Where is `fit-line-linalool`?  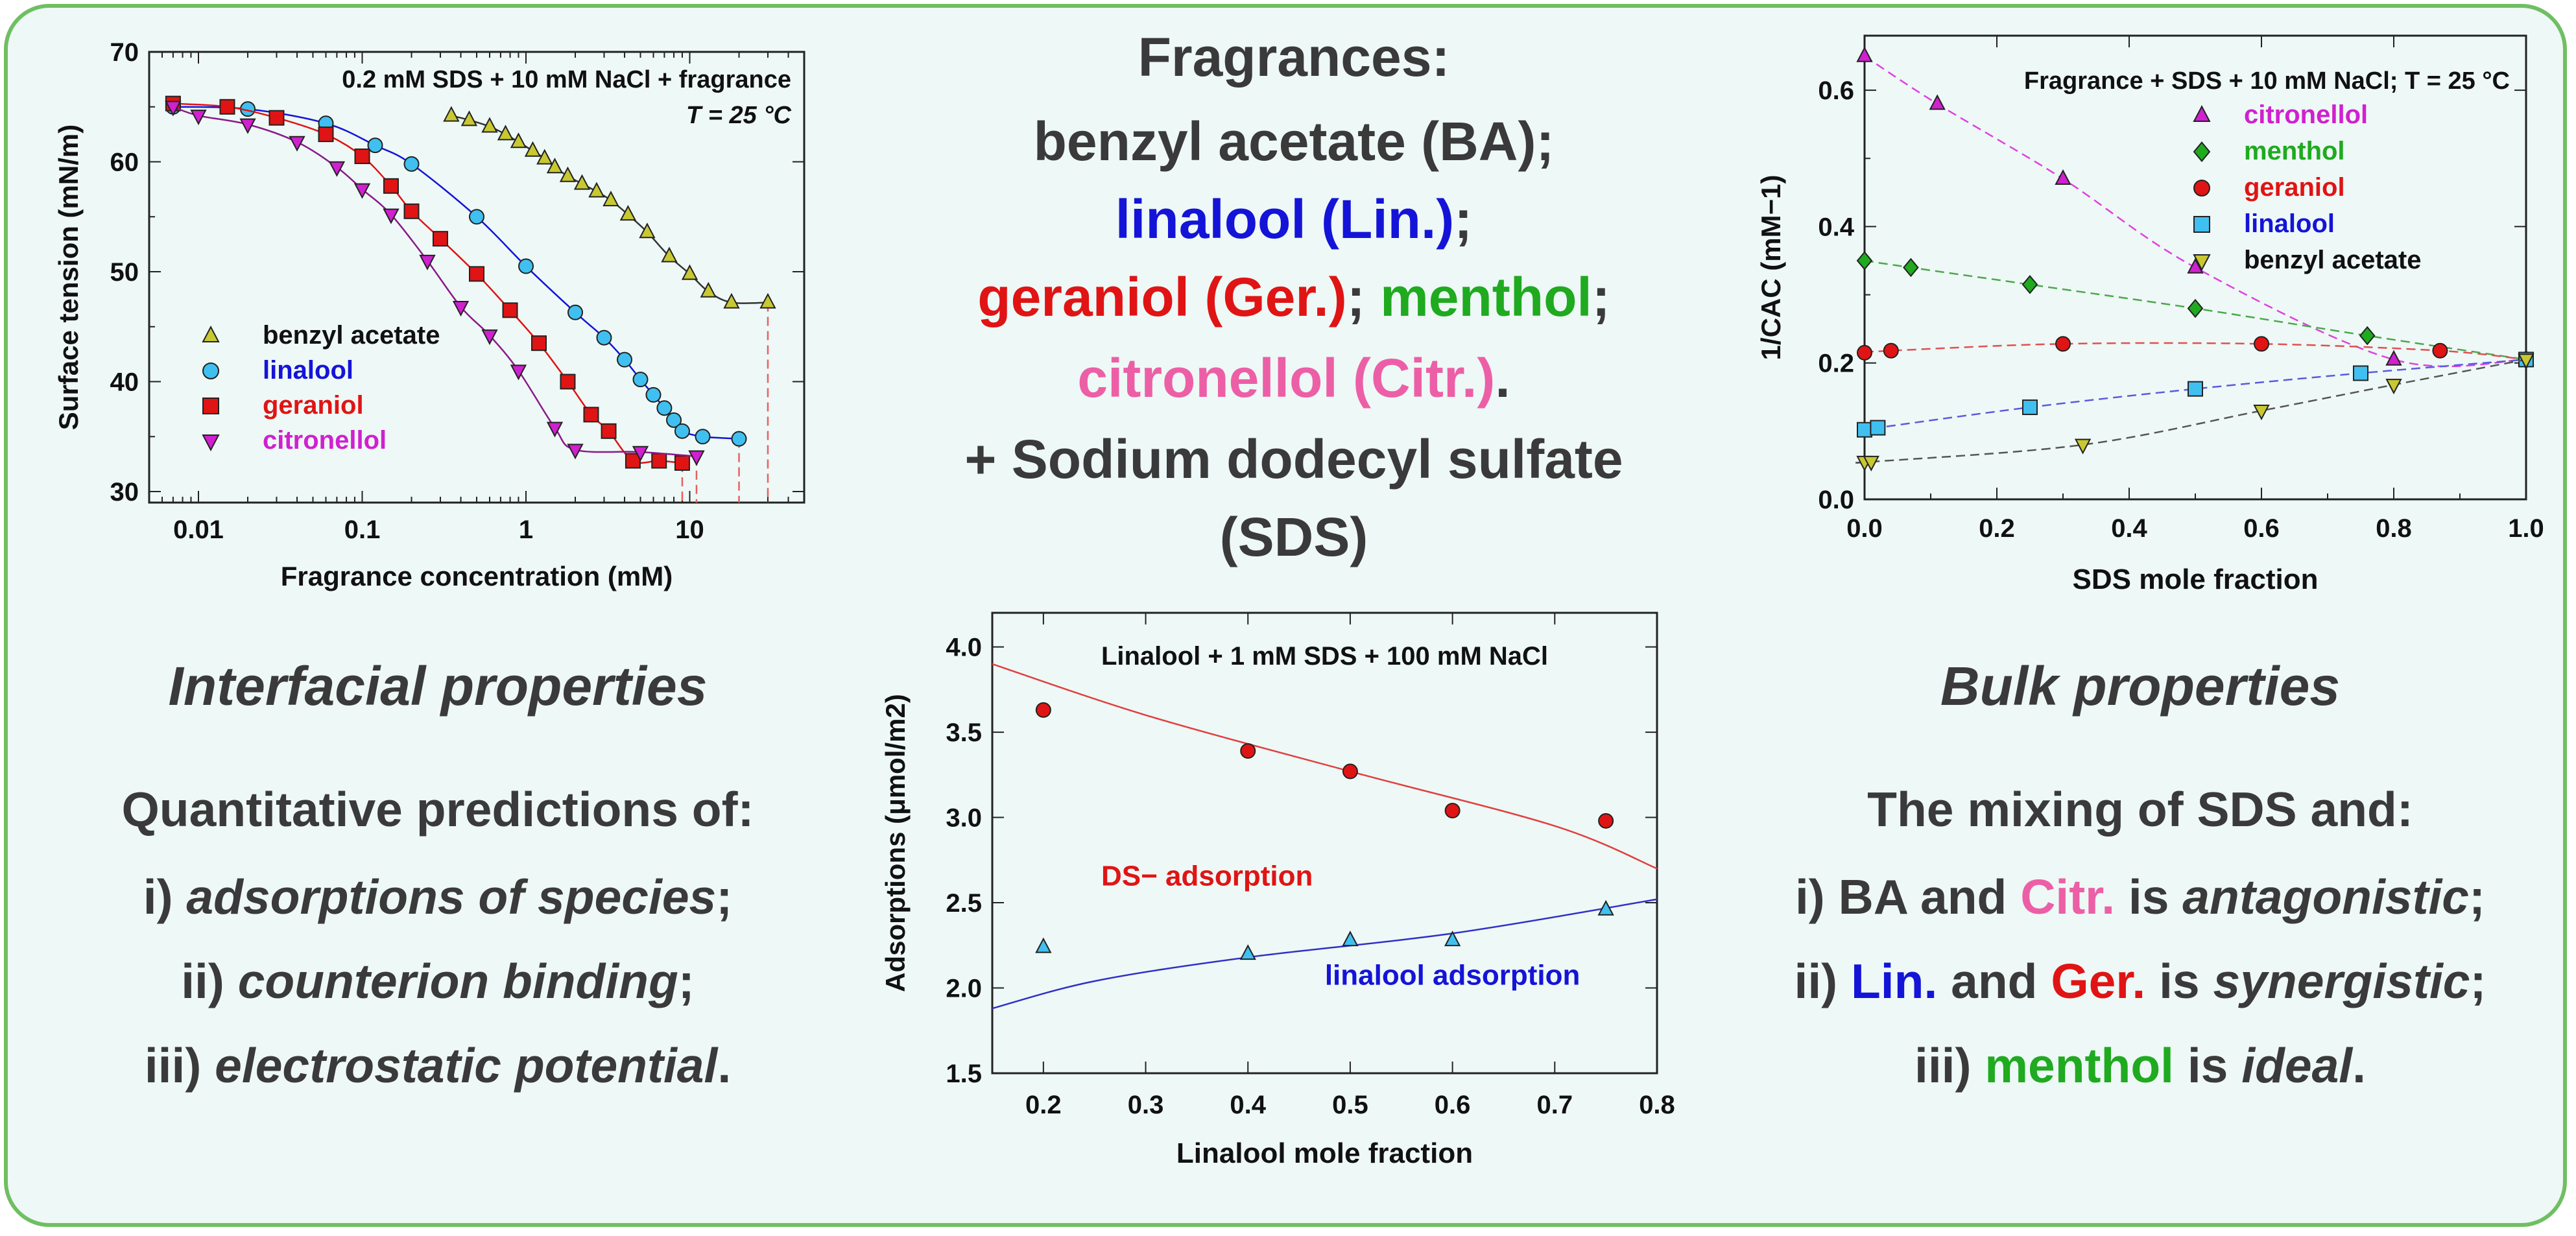
fit-line-linalool is located at coordinates (2194, 395).